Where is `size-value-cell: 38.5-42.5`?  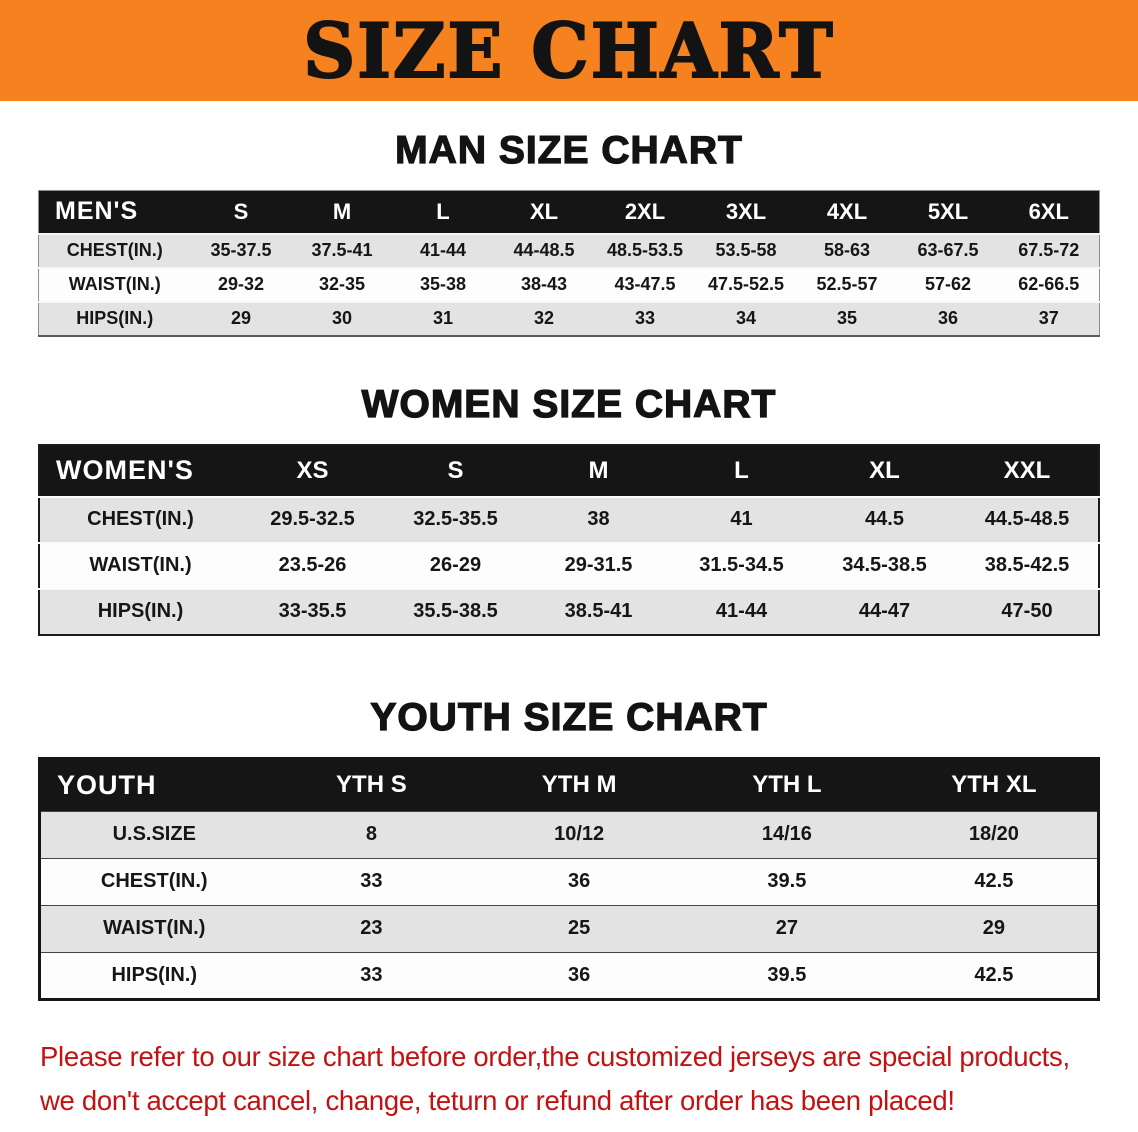 size-value-cell: 38.5-42.5 is located at coordinates (1027, 565).